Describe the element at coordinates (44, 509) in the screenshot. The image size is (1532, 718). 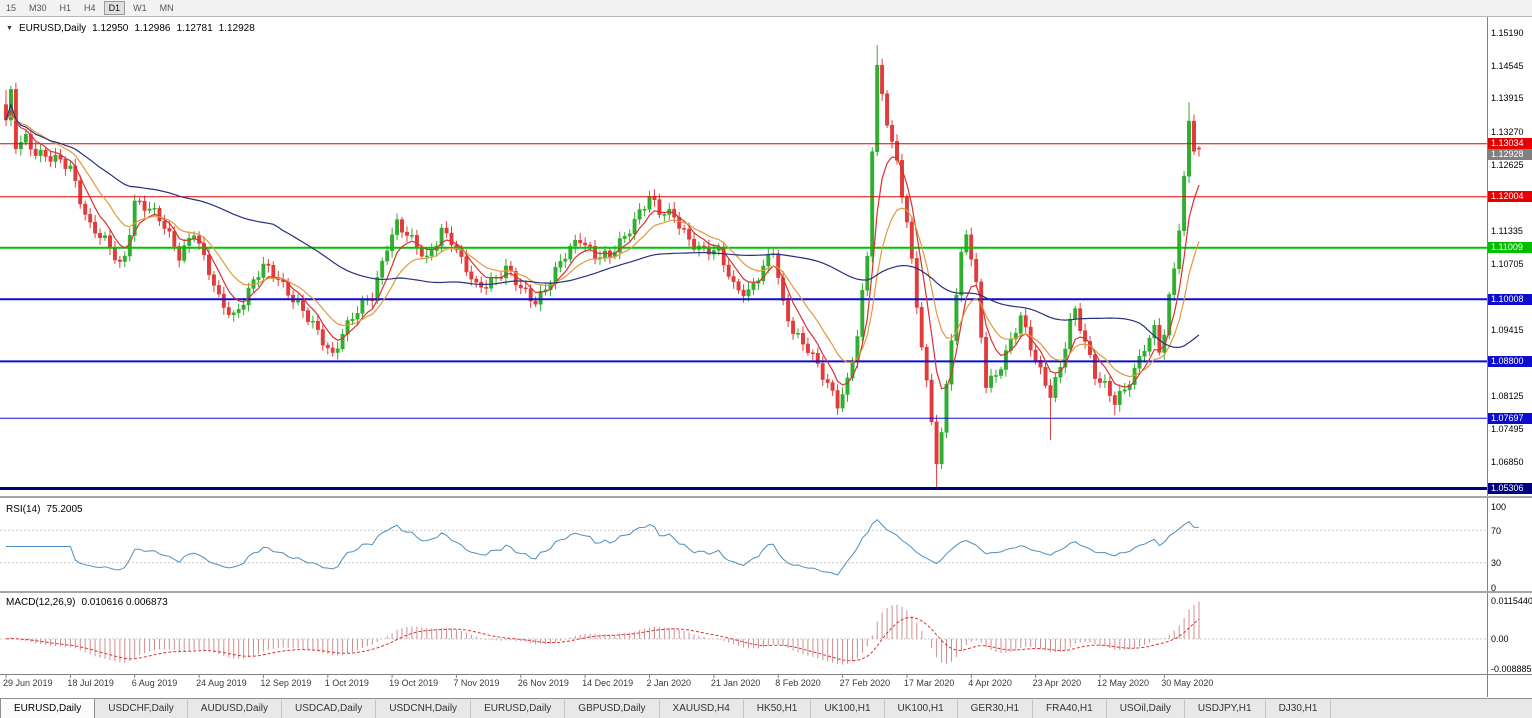
I see `rsi-legend: RSI(14) 75.2005` at that location.